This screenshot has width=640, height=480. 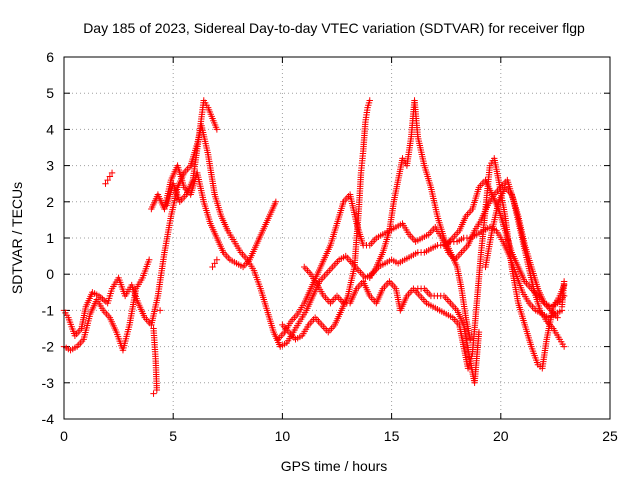 What do you see at coordinates (48, 347) in the screenshot?
I see `y-tick-label: -2` at bounding box center [48, 347].